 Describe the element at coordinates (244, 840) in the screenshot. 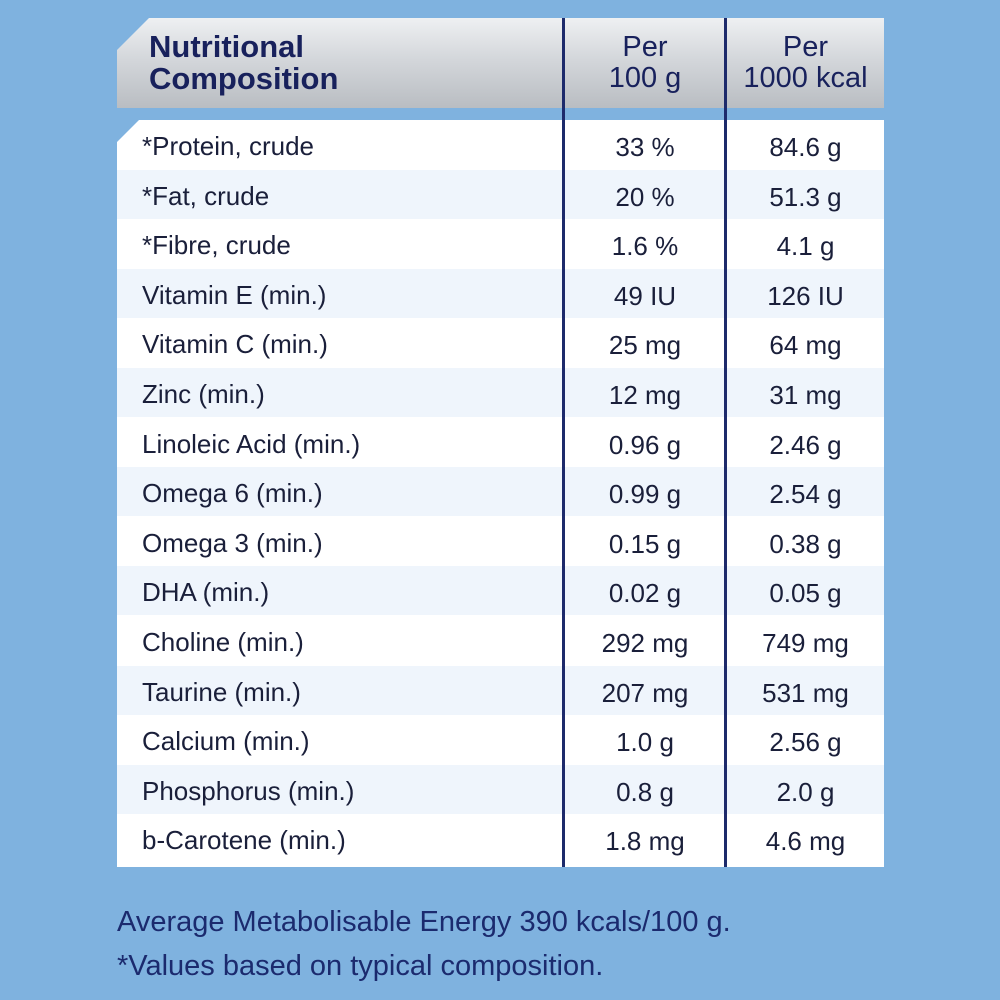

I see `nutrient-name: b-Carotene (min.)` at that location.